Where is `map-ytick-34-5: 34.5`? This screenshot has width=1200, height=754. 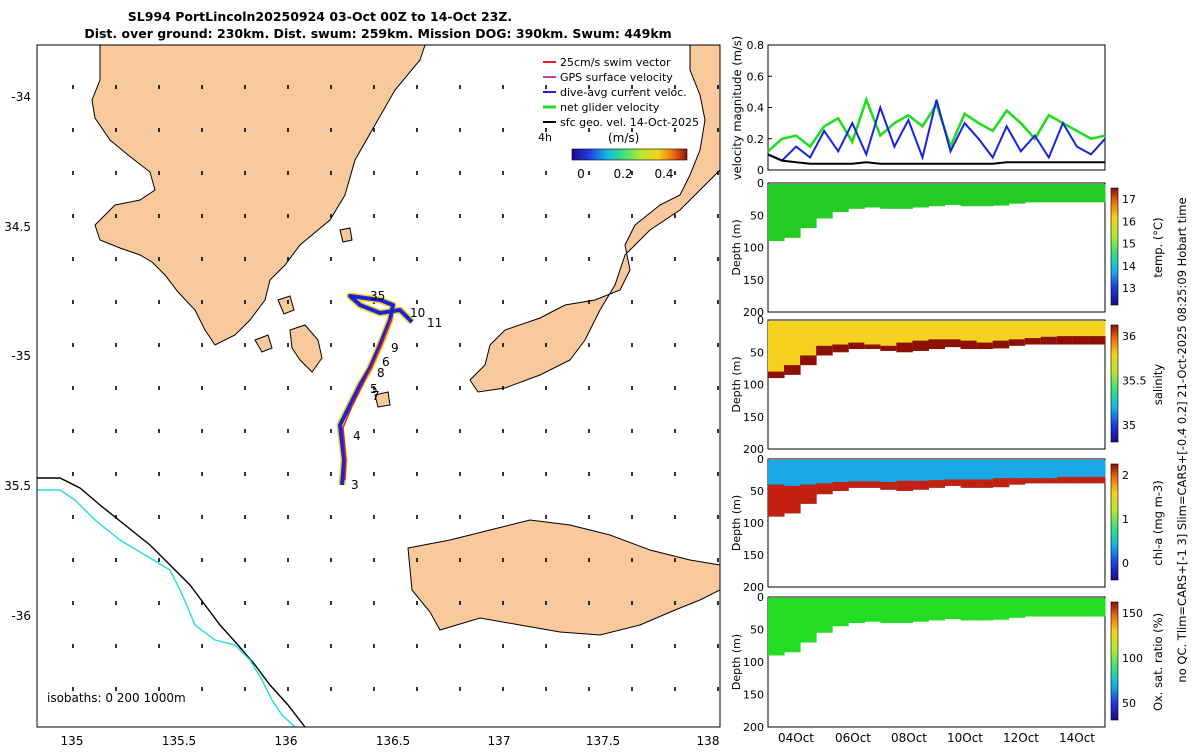 map-ytick-34-5: 34.5 is located at coordinates (17, 227).